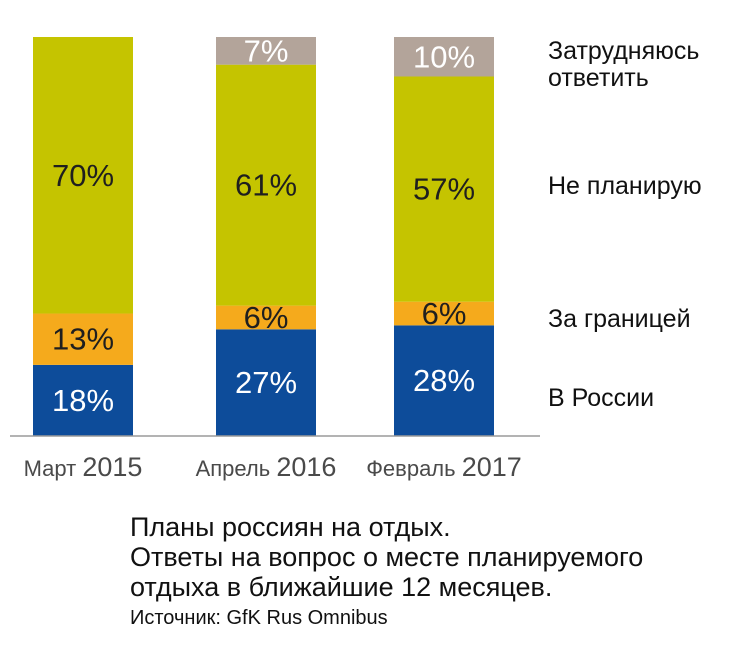 This screenshot has height=662, width=749. I want to click on data-label: 18%, so click(83, 400).